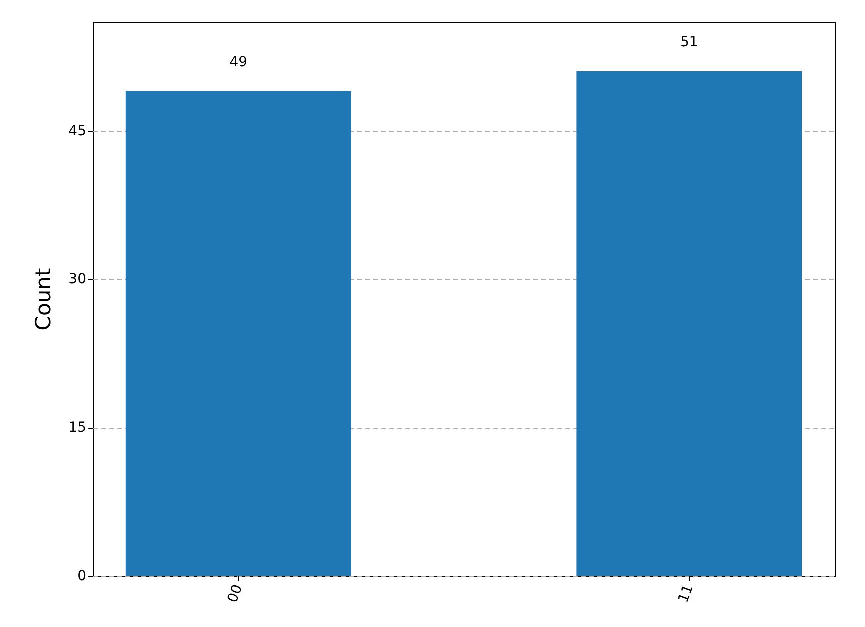  Describe the element at coordinates (77, 428) in the screenshot. I see `y-tick-label: 15` at that location.